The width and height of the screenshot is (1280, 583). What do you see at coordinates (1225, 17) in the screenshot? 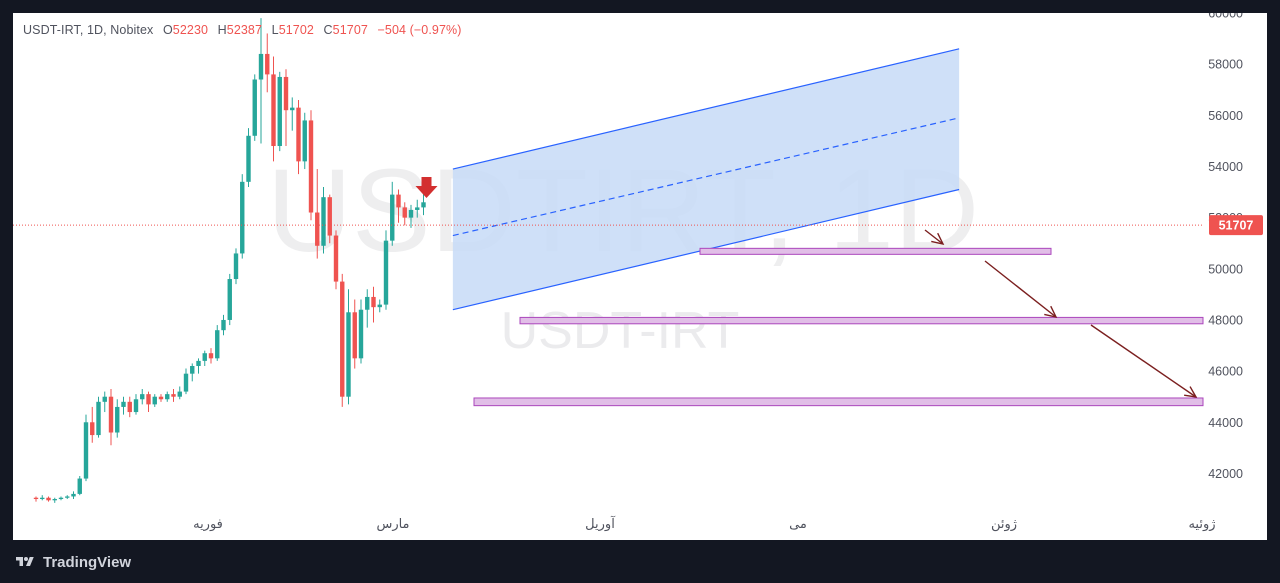
I see `y-tick-label: 60000` at bounding box center [1225, 17].